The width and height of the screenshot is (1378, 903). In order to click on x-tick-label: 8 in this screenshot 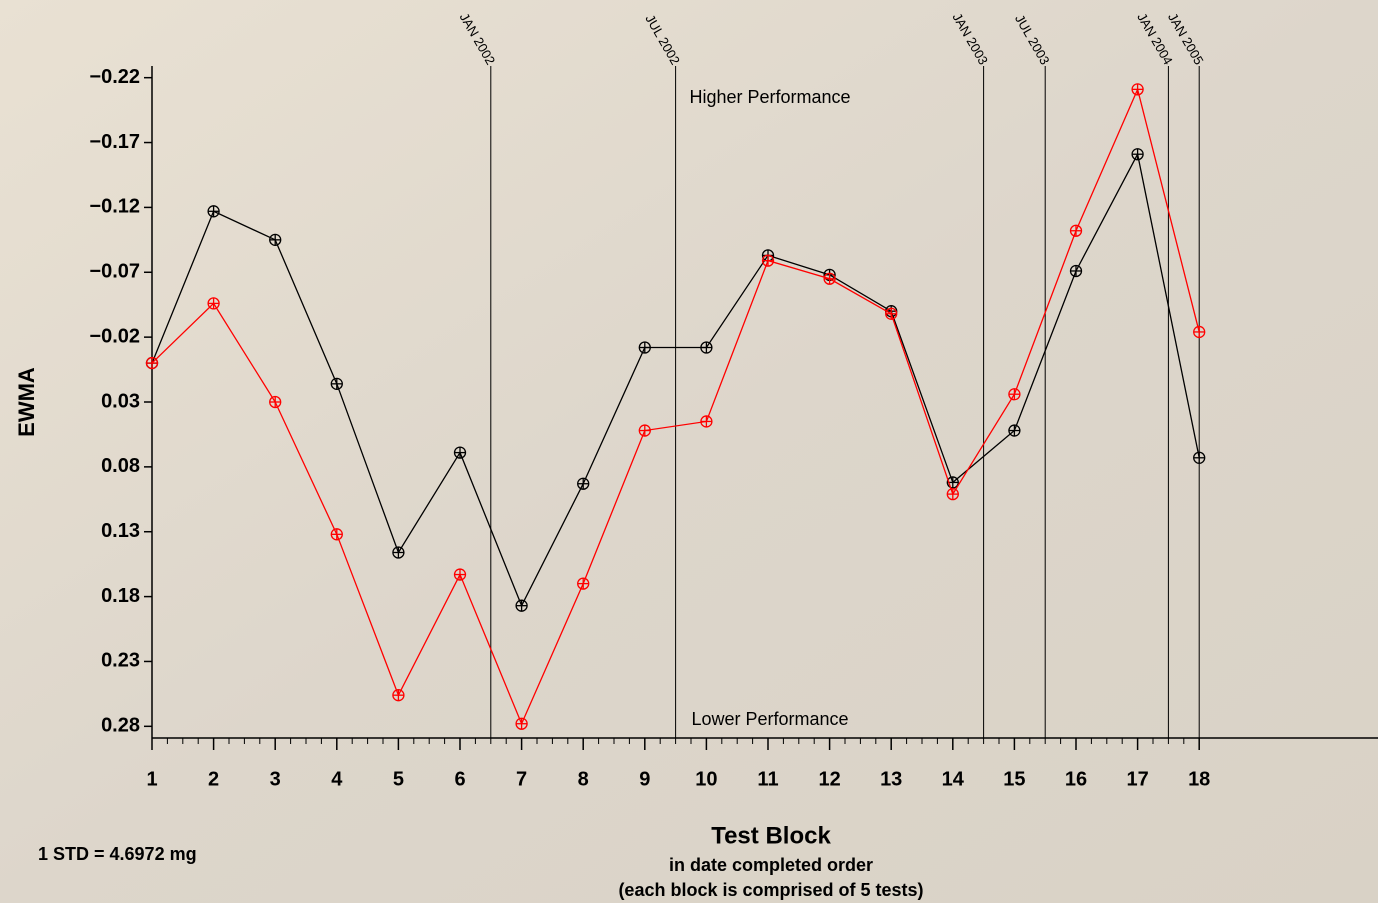, I will do `click(583, 779)`.